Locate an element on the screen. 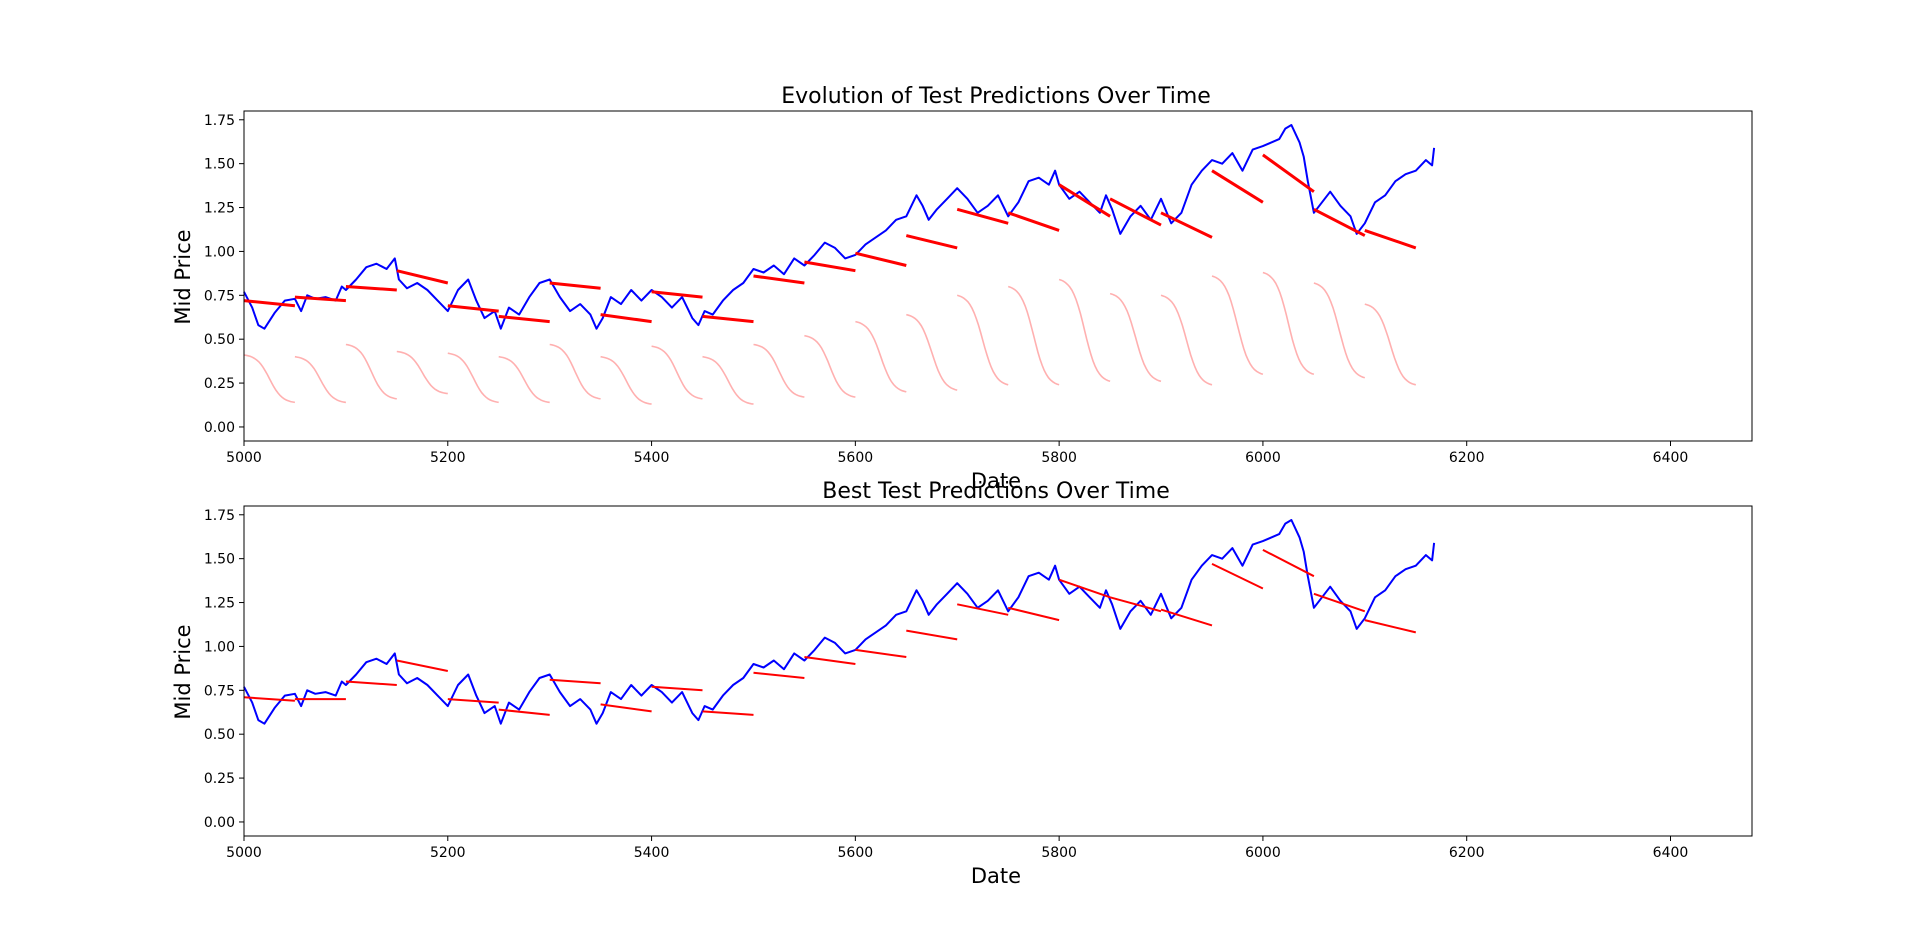 This screenshot has width=1920, height=927. top-chart-y-tick-label-4: 1.00 is located at coordinates (219, 252).